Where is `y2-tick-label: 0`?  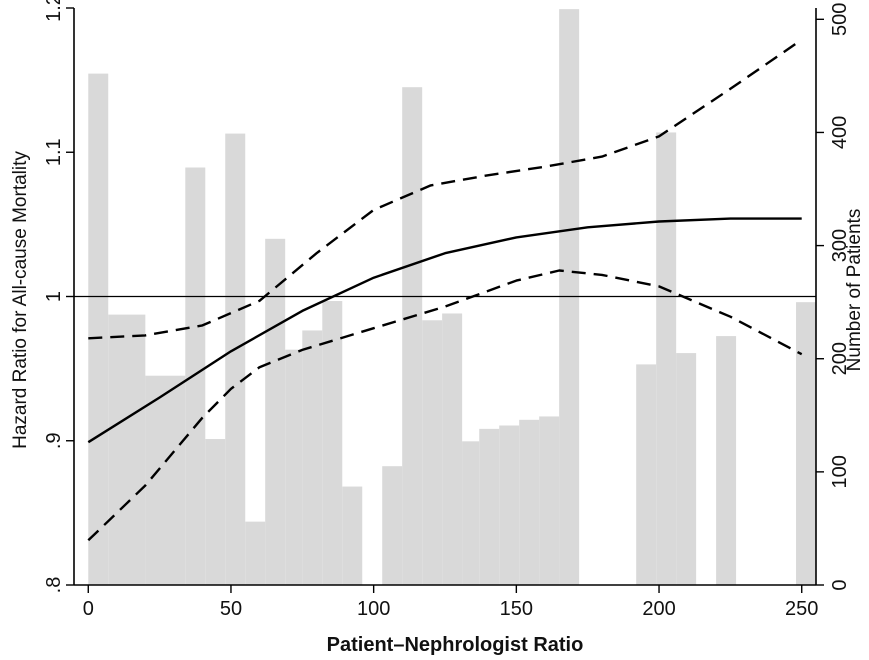
y2-tick-label: 0 is located at coordinates (840, 584).